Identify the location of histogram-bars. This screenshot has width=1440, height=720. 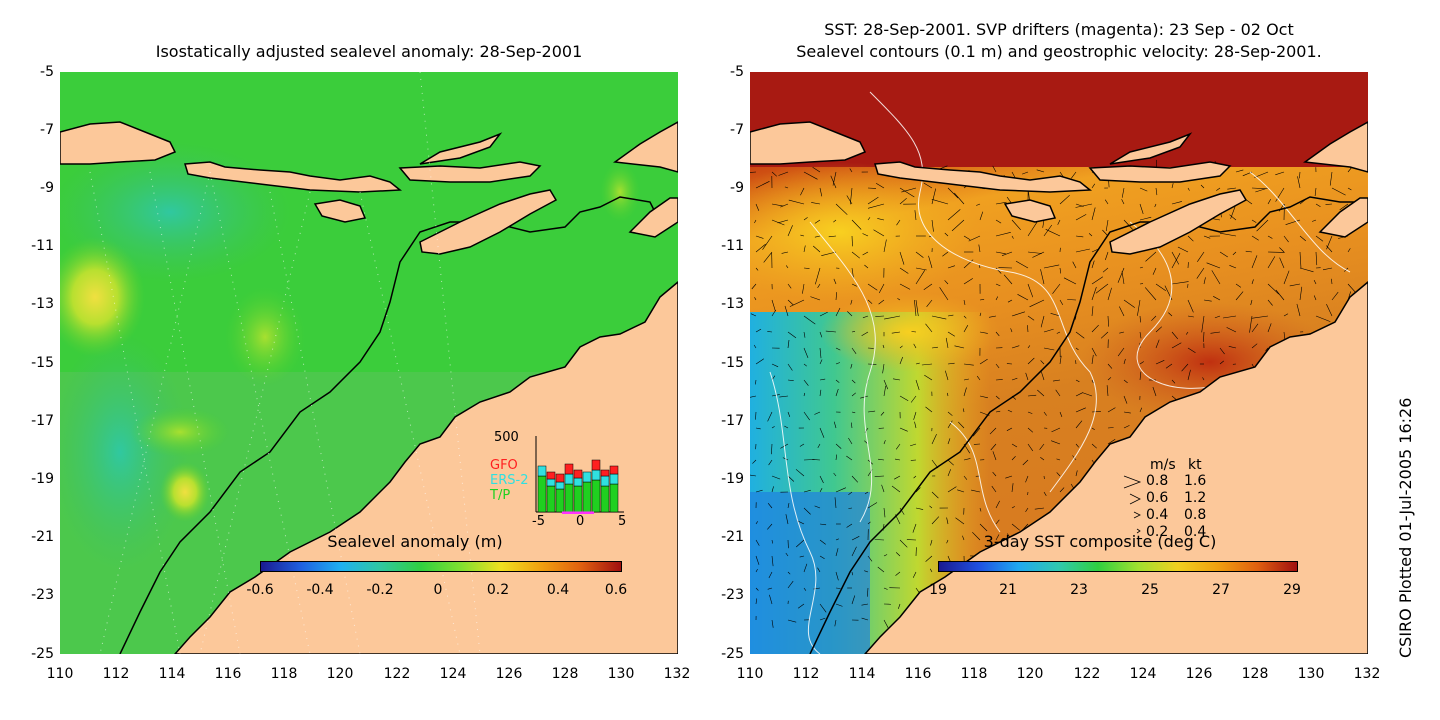
(578, 486).